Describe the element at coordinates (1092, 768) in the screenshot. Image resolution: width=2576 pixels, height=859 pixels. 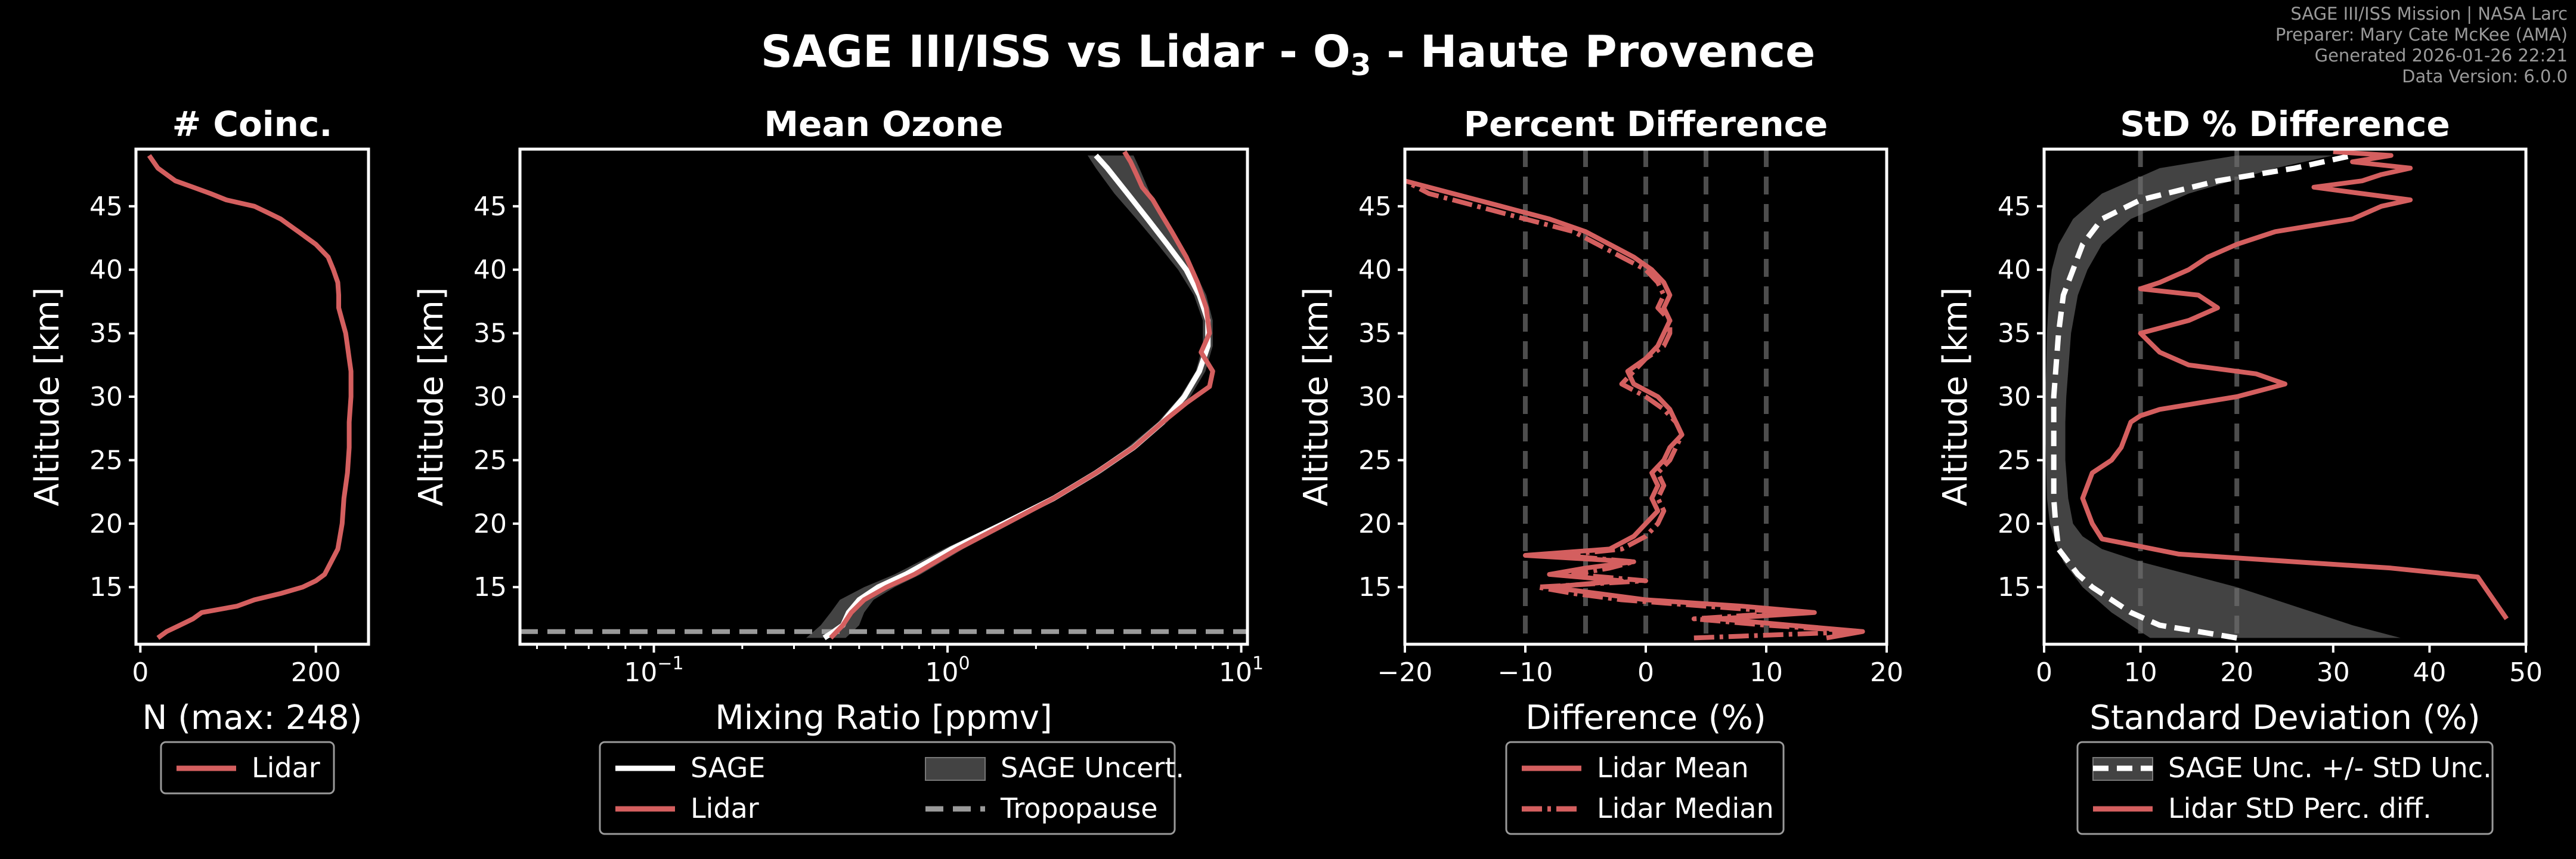
I see `legend-label: SAGE Uncert.` at that location.